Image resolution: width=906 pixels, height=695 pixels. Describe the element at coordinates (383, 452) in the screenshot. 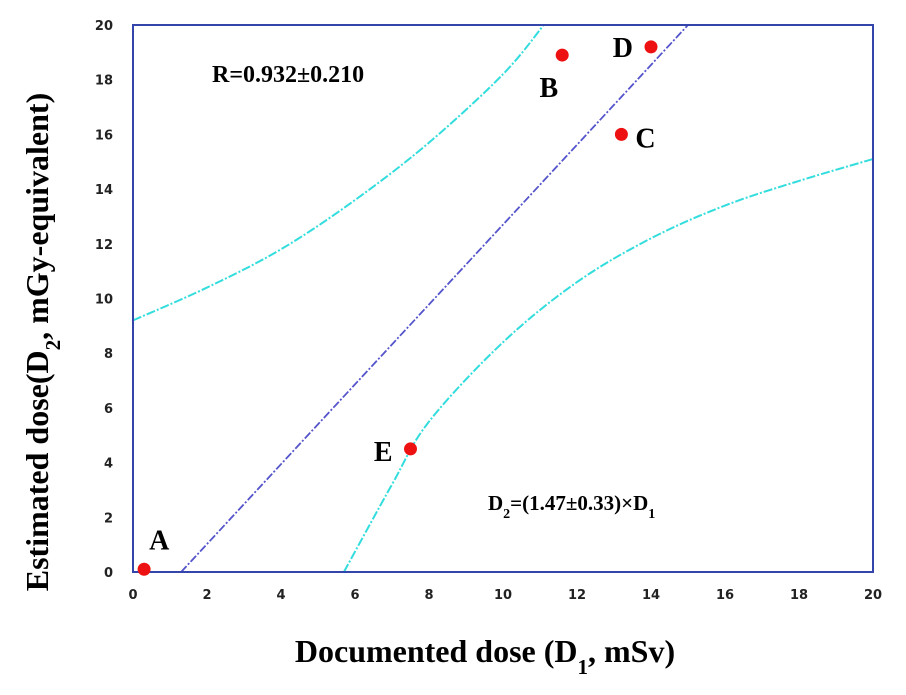

I see `point-label-e: E` at that location.